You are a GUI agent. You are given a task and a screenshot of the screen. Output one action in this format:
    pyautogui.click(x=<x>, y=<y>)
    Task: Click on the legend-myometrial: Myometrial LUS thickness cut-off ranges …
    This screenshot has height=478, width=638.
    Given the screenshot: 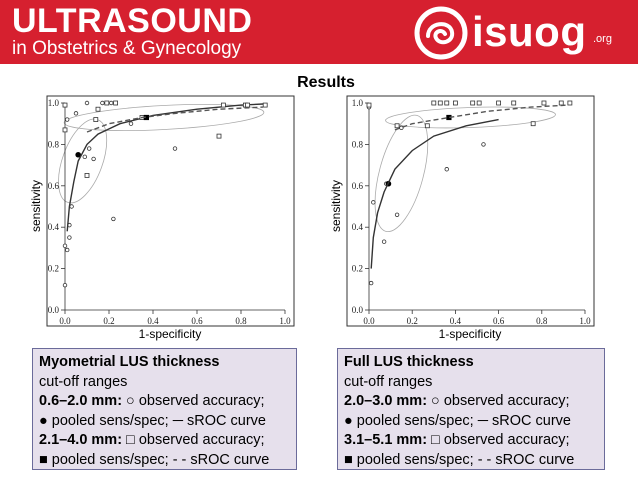 What is the action you would take?
    pyautogui.click(x=164, y=409)
    